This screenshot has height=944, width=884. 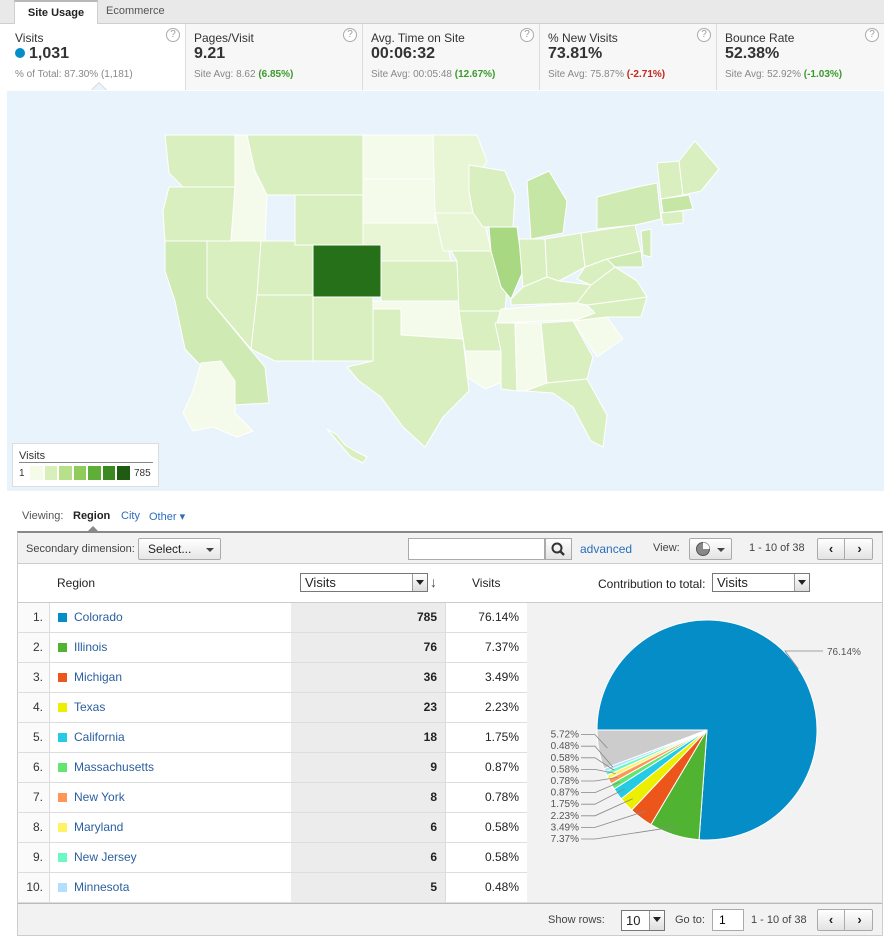 What do you see at coordinates (224, 38) in the screenshot?
I see `metric-label: Pages/Visit` at bounding box center [224, 38].